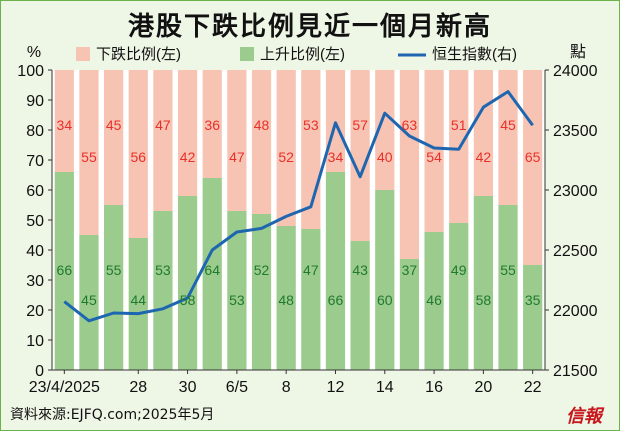  Describe the element at coordinates (302, 54) in the screenshot. I see `legend-up-label: 上升比例(左)` at that location.